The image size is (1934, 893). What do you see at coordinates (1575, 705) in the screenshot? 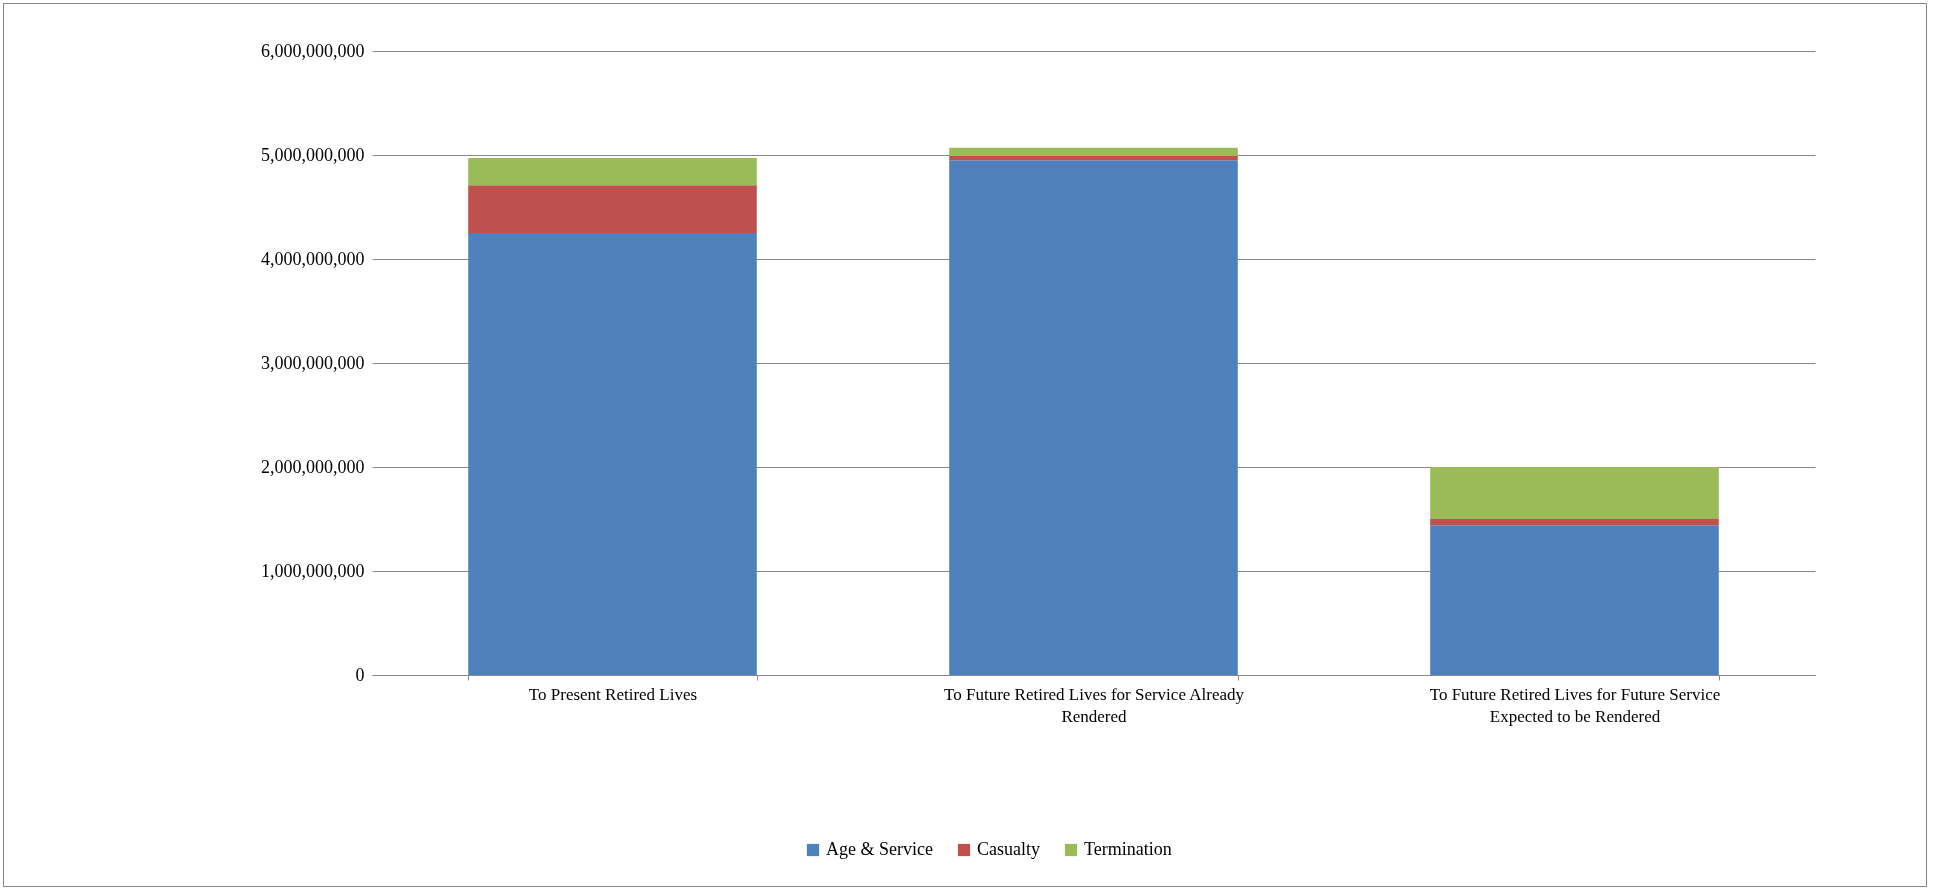
I see `x-tick-label: To Future Retired Lives for Future Service Expected to be Rendered` at bounding box center [1575, 705].